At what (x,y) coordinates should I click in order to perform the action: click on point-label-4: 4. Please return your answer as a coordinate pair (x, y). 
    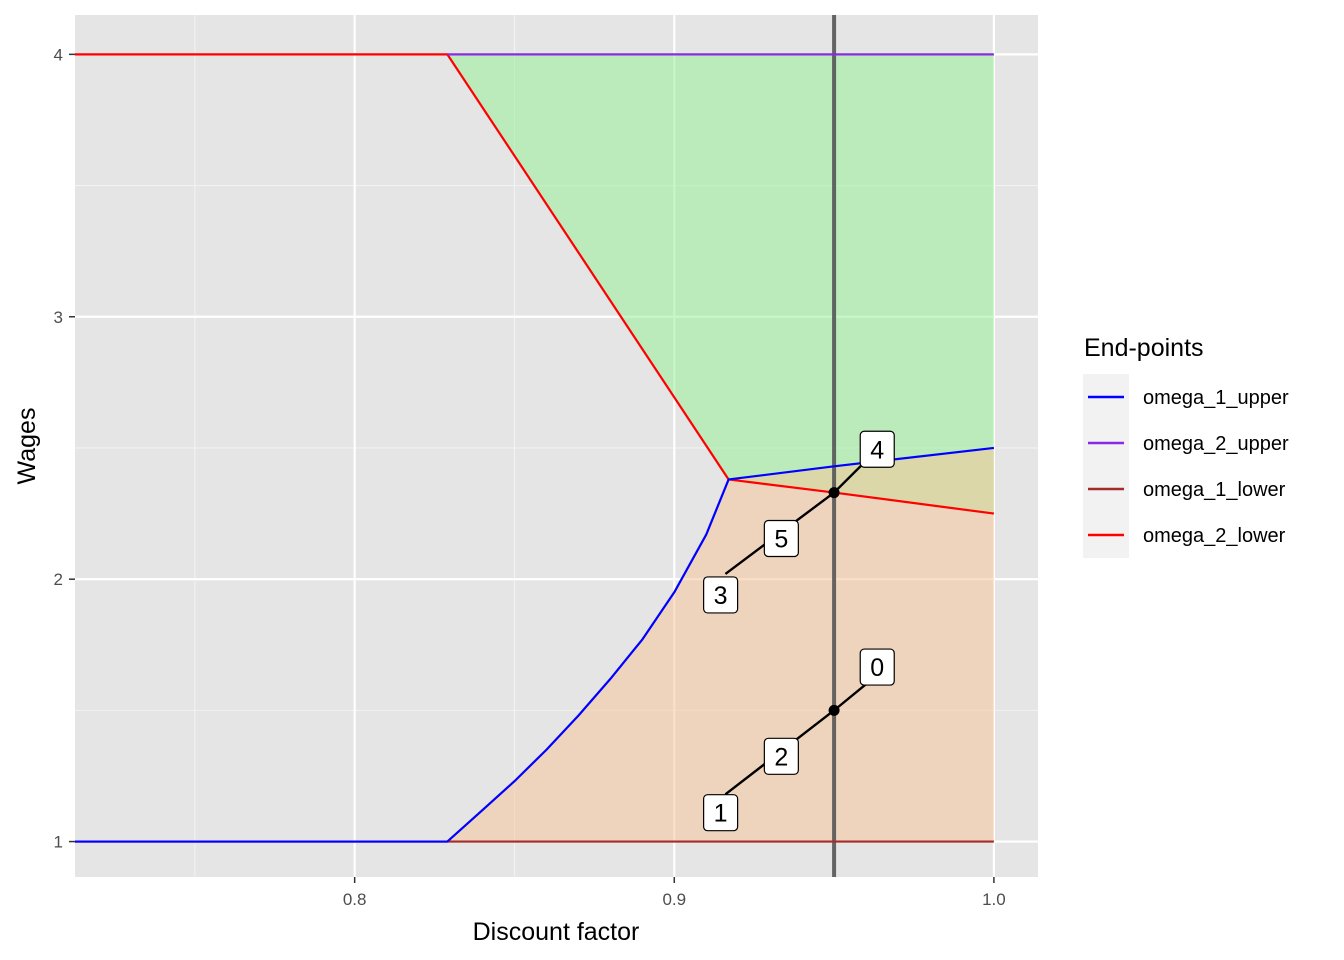
    Looking at the image, I should click on (877, 449).